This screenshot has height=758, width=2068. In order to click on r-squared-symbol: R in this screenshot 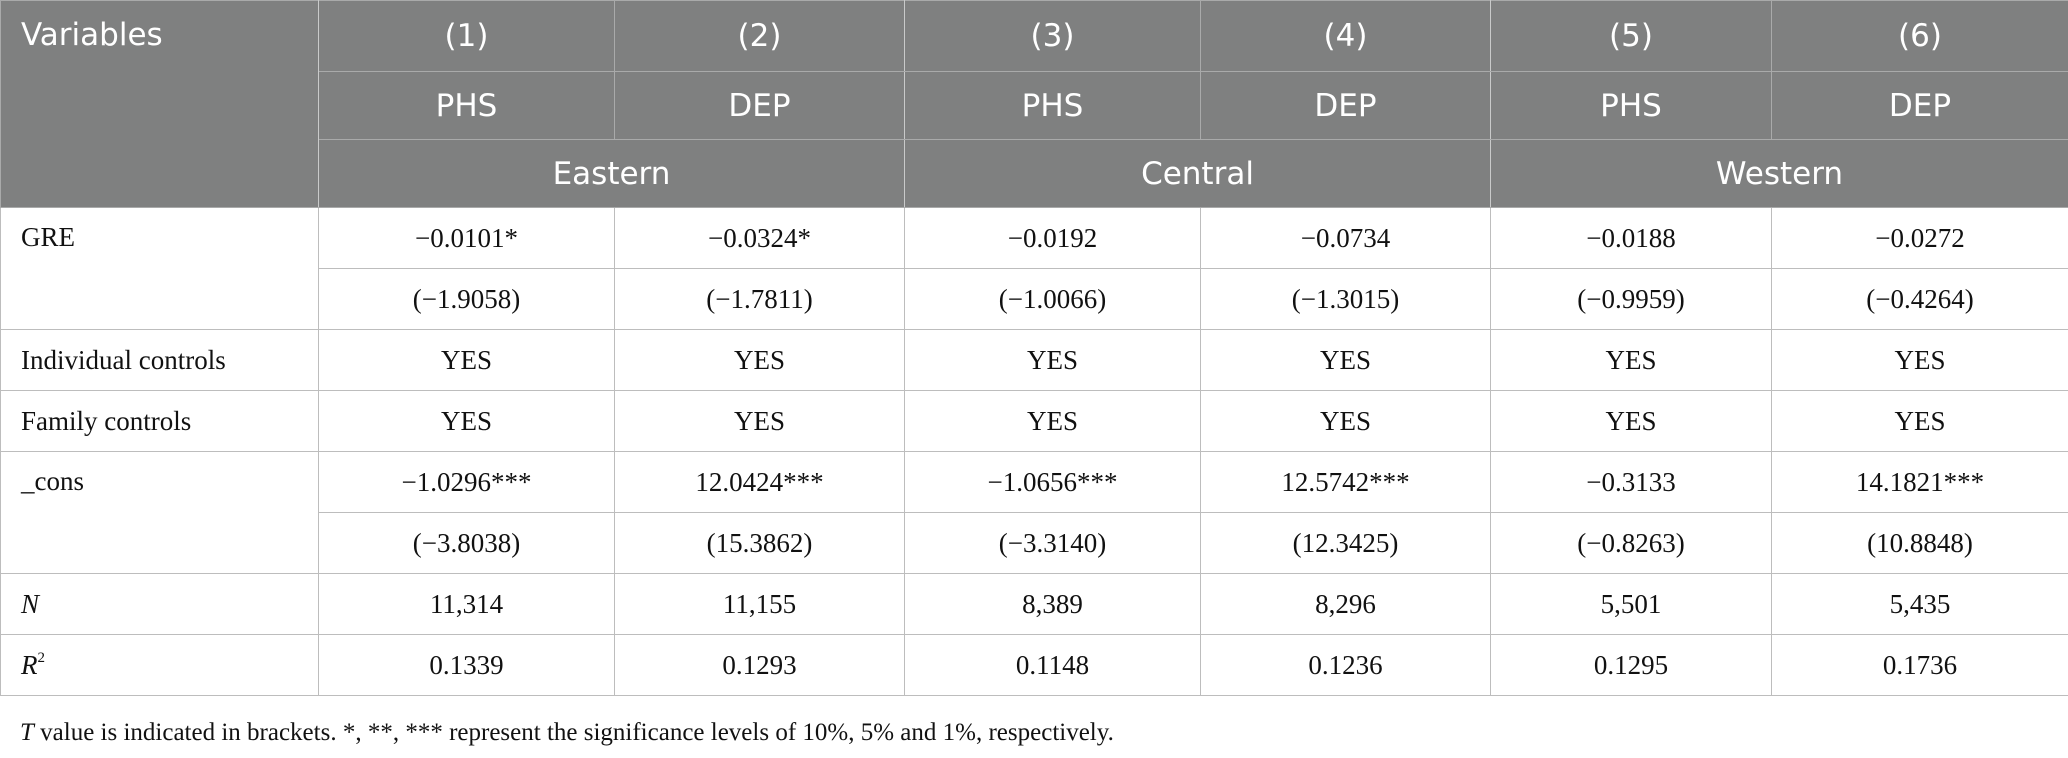, I will do `click(29, 664)`.